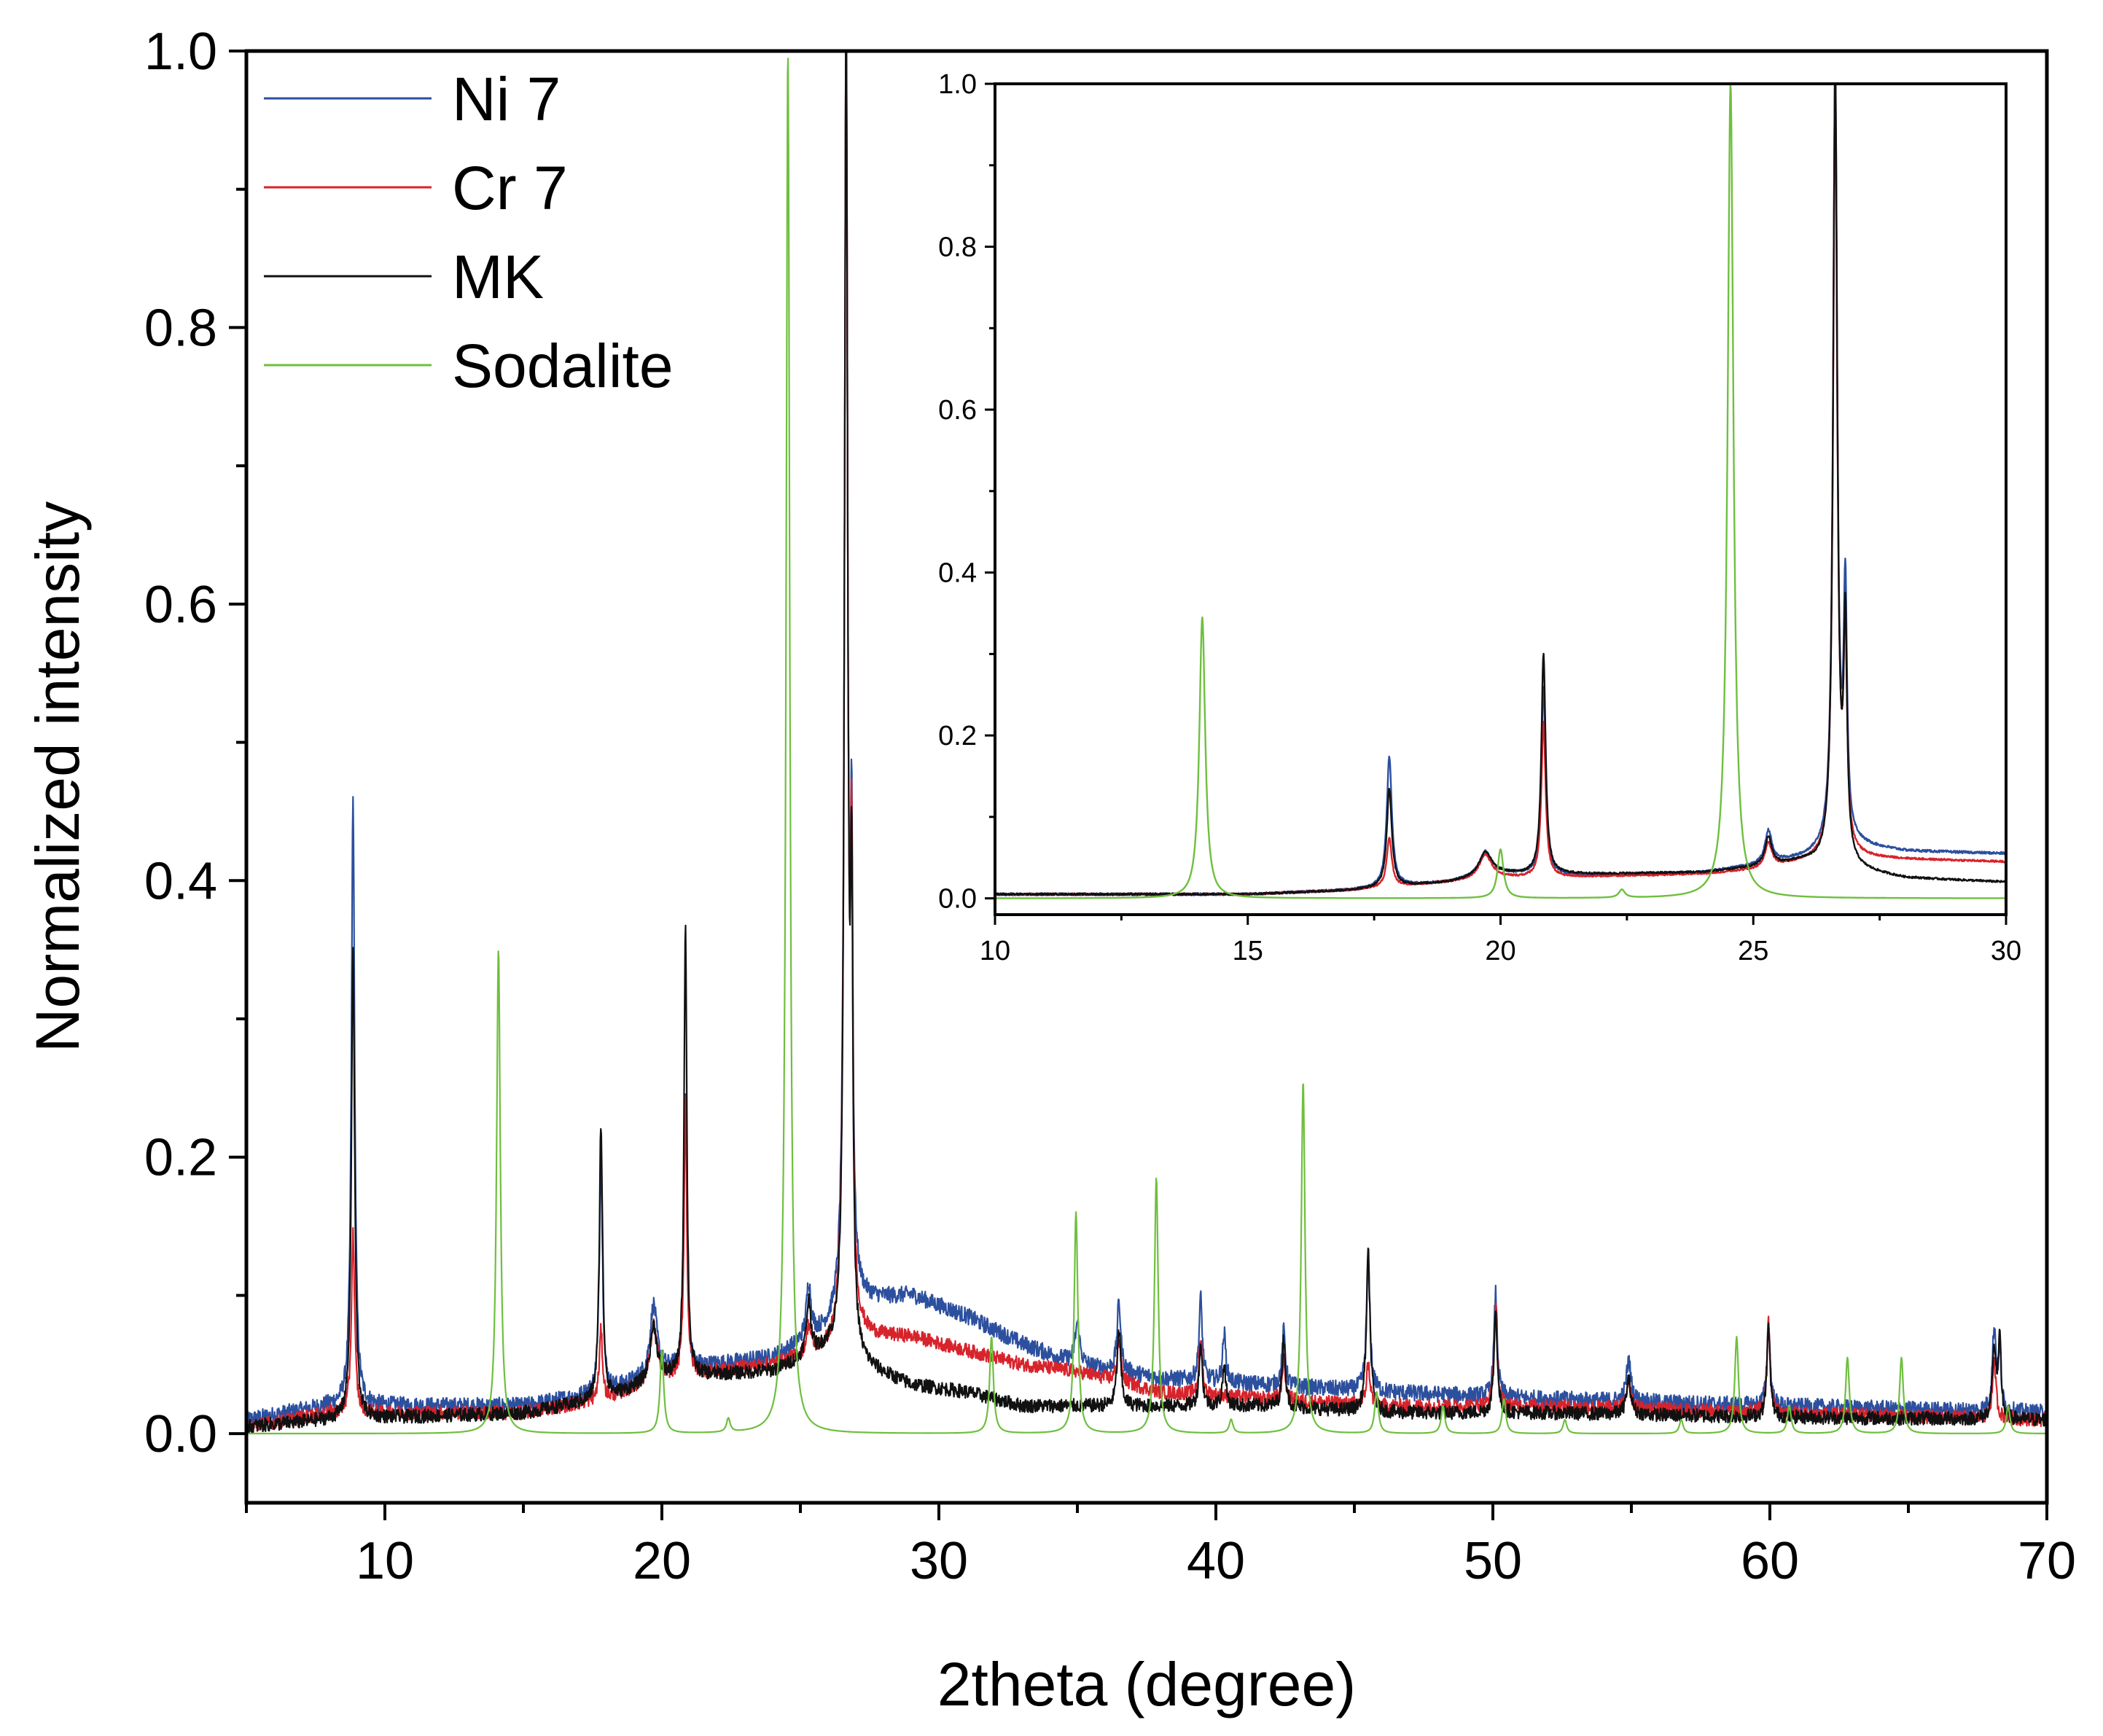 The width and height of the screenshot is (2103, 1736). Describe the element at coordinates (1770, 1561) in the screenshot. I see `main-x-tick-label: 60` at that location.